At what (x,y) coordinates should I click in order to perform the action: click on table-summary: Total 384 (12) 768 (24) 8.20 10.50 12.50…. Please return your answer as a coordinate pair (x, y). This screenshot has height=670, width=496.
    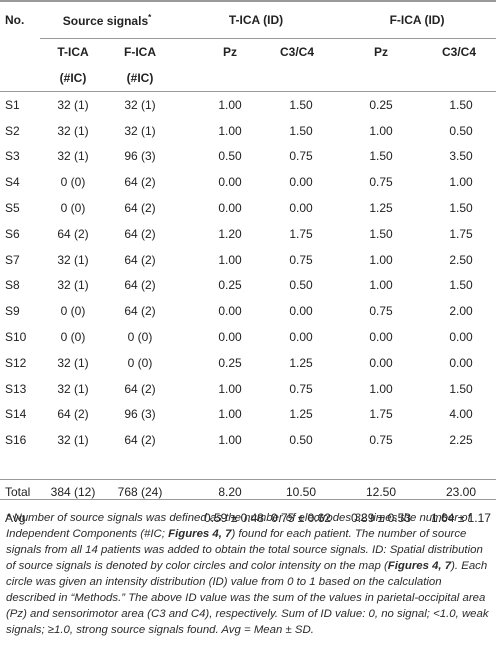
    Looking at the image, I should click on (248, 492).